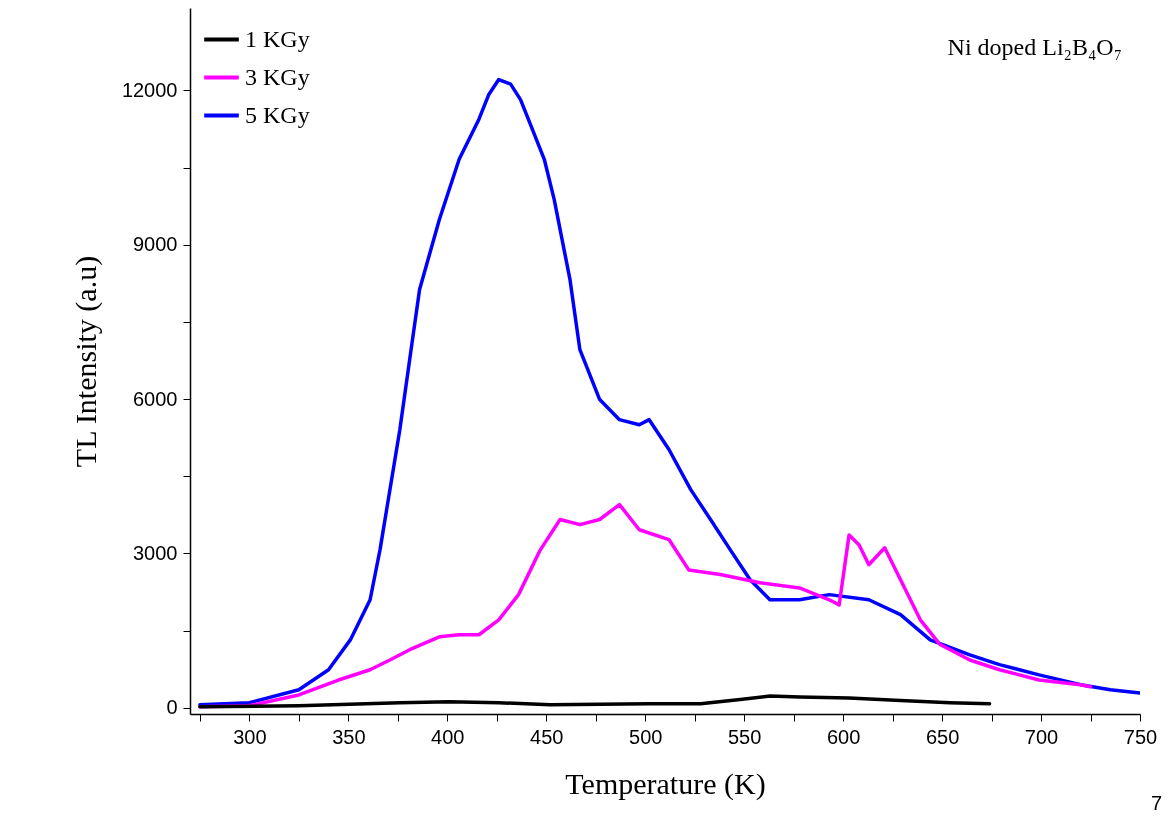 This screenshot has height=829, width=1172. What do you see at coordinates (277, 38) in the screenshot?
I see `legend-label: 1 KGy` at bounding box center [277, 38].